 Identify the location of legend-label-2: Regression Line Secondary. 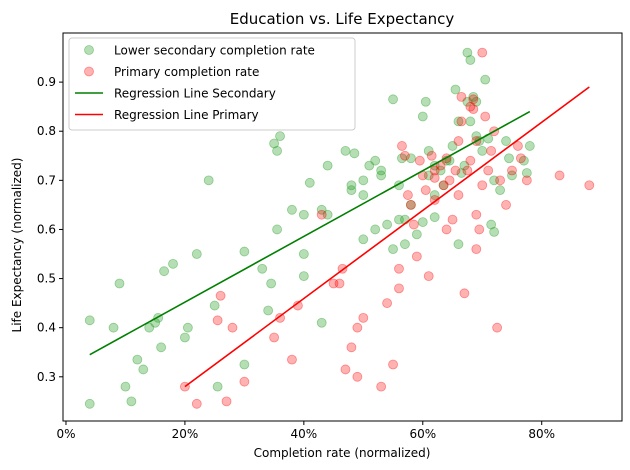
(195, 94).